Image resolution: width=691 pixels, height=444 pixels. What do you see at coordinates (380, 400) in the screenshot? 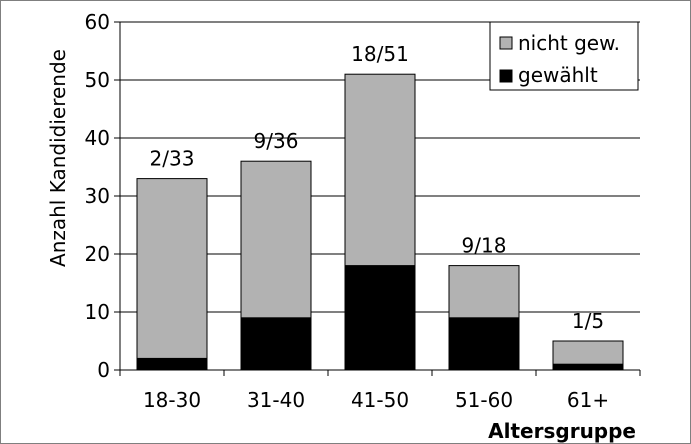
I see `x-tick-label: 41-50` at bounding box center [380, 400].